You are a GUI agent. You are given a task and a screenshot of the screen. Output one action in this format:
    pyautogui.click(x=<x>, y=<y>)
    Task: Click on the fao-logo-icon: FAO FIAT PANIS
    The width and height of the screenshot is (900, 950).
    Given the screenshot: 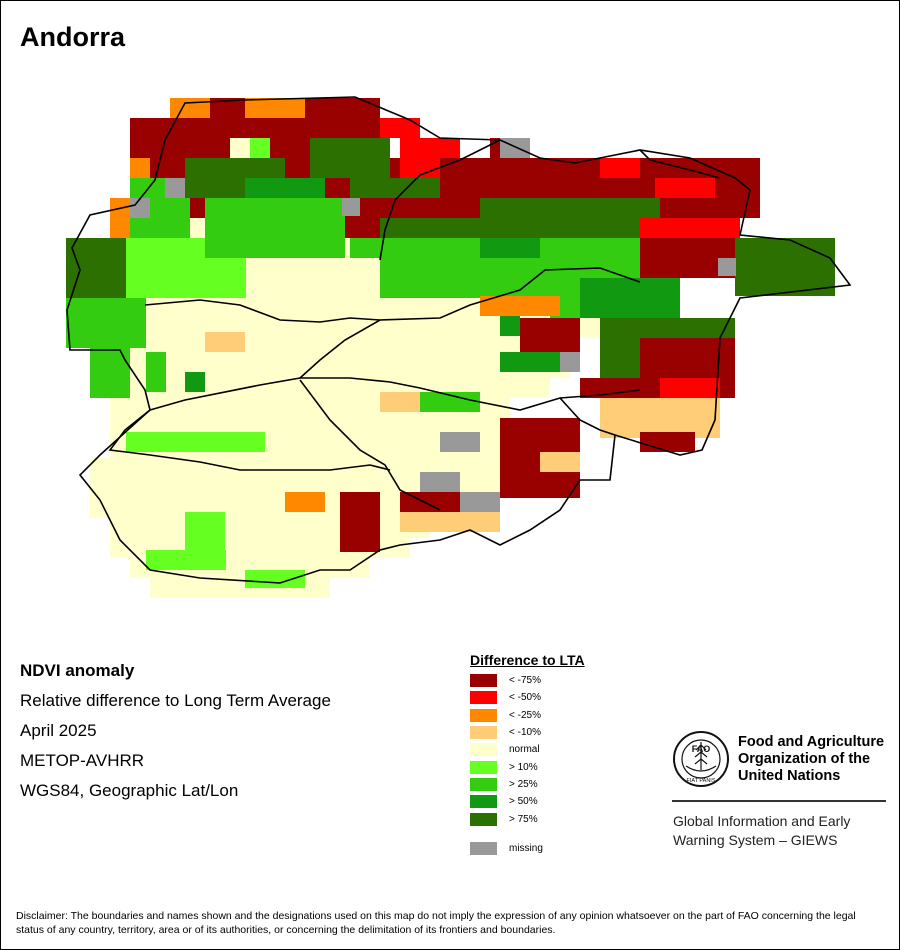 What is the action you would take?
    pyautogui.click(x=701, y=759)
    